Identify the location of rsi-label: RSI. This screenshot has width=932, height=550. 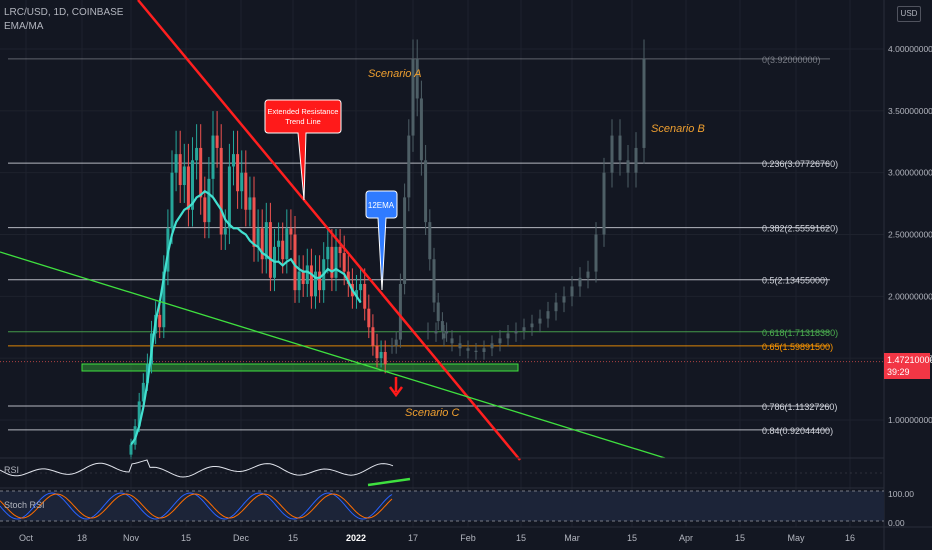
(12, 470).